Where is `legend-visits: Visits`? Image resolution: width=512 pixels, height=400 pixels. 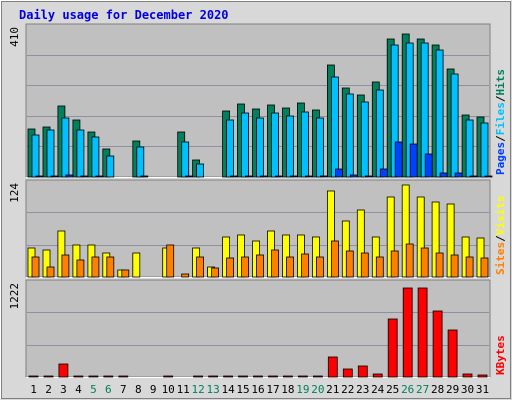
legend-visits: Visits is located at coordinates (500, 216).